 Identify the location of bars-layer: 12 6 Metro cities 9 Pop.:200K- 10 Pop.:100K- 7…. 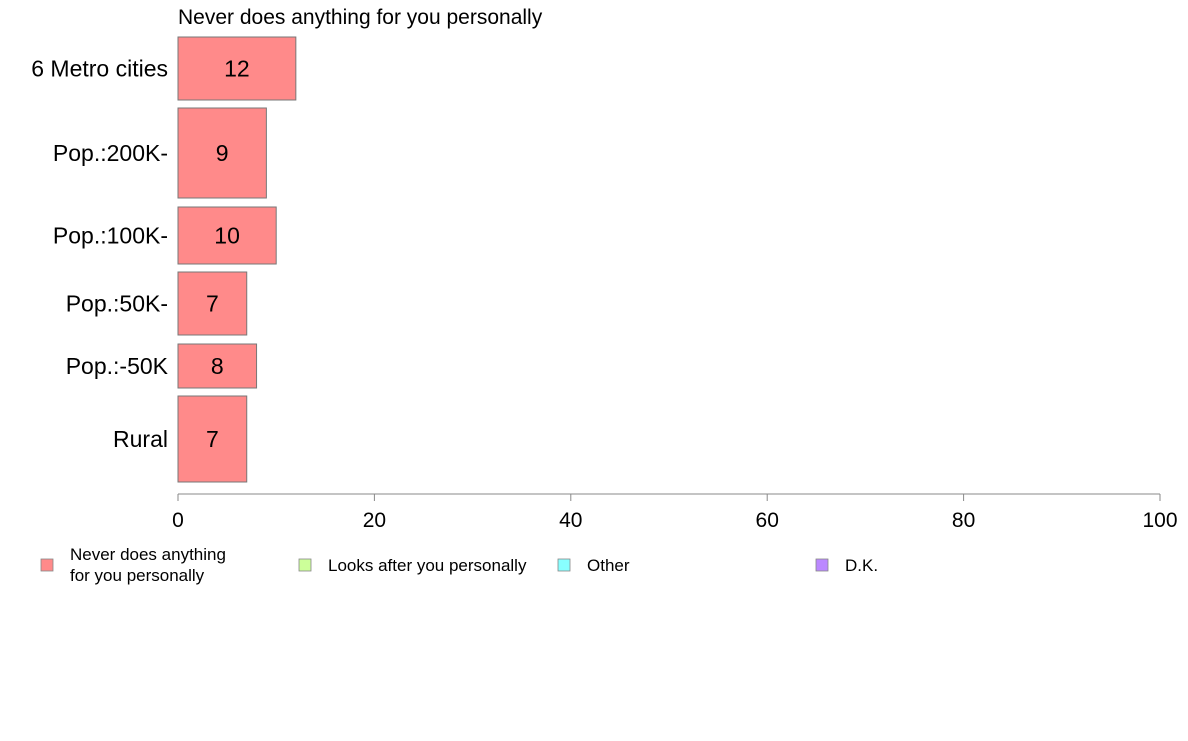
(164, 259).